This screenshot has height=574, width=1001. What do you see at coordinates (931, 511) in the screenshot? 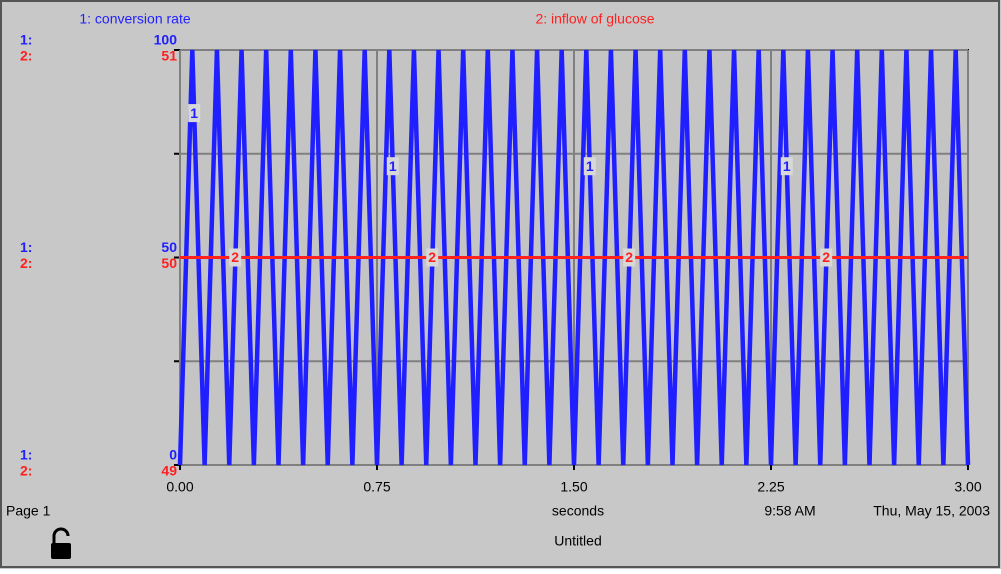
I see `date-label: Thu, May 15, 2003` at bounding box center [931, 511].